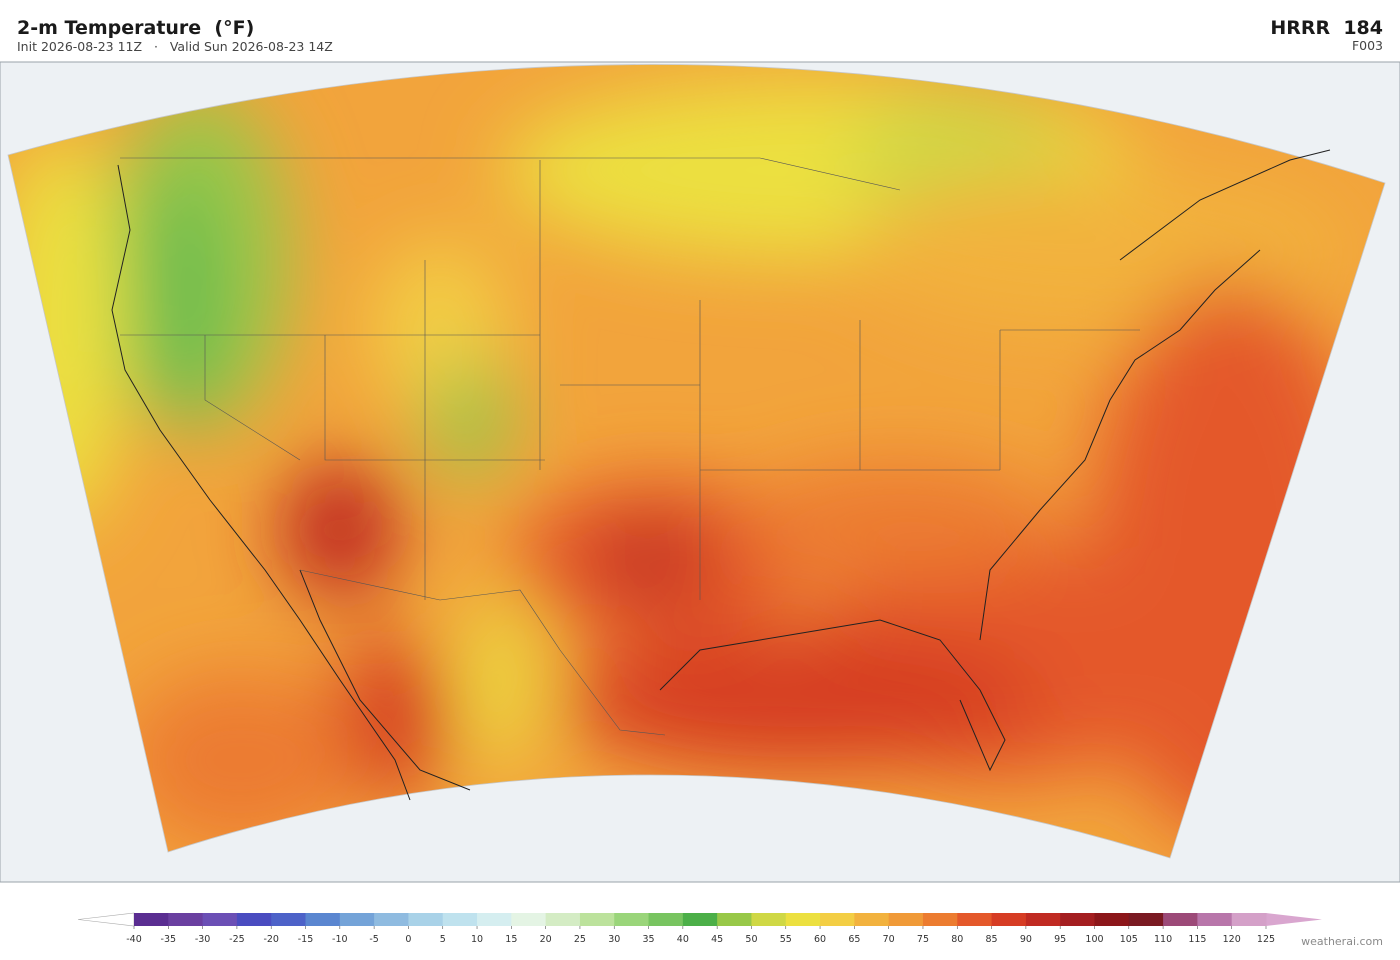 Image resolution: width=1400 pixels, height=960 pixels. I want to click on colorbar-tick-label: 110, so click(1163, 939).